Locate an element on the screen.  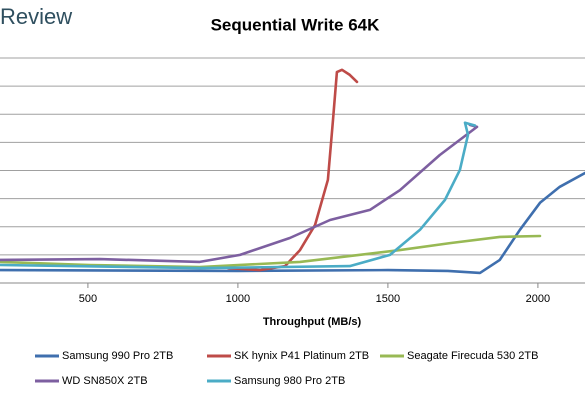
x-tick-label: 1000 is located at coordinates (238, 299).